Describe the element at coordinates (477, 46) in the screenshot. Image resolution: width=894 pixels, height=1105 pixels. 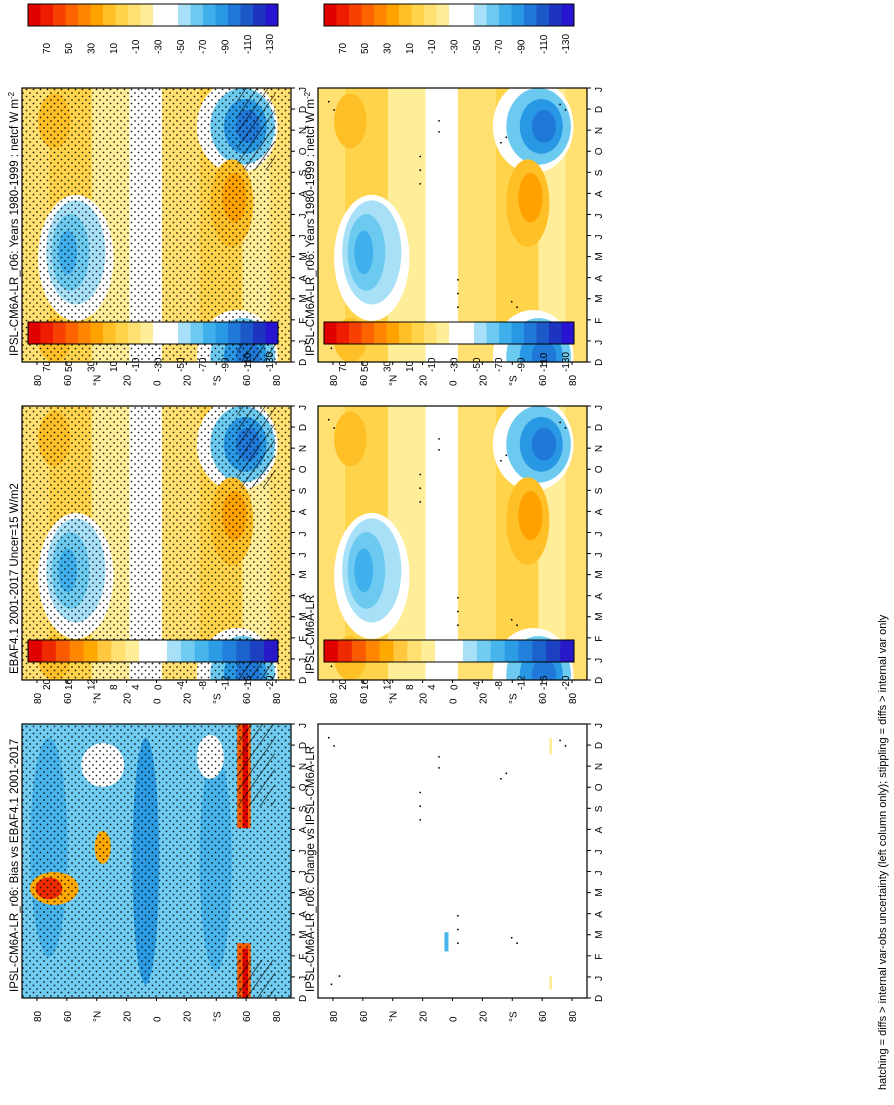
I see `colorbar-label: -50` at that location.